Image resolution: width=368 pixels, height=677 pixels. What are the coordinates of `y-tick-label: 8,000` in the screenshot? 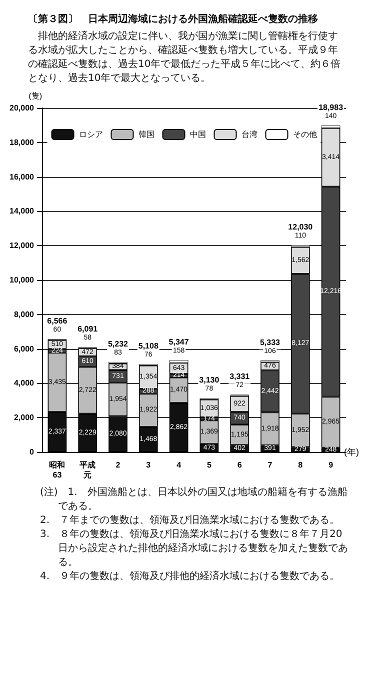 It's located at (24, 314).